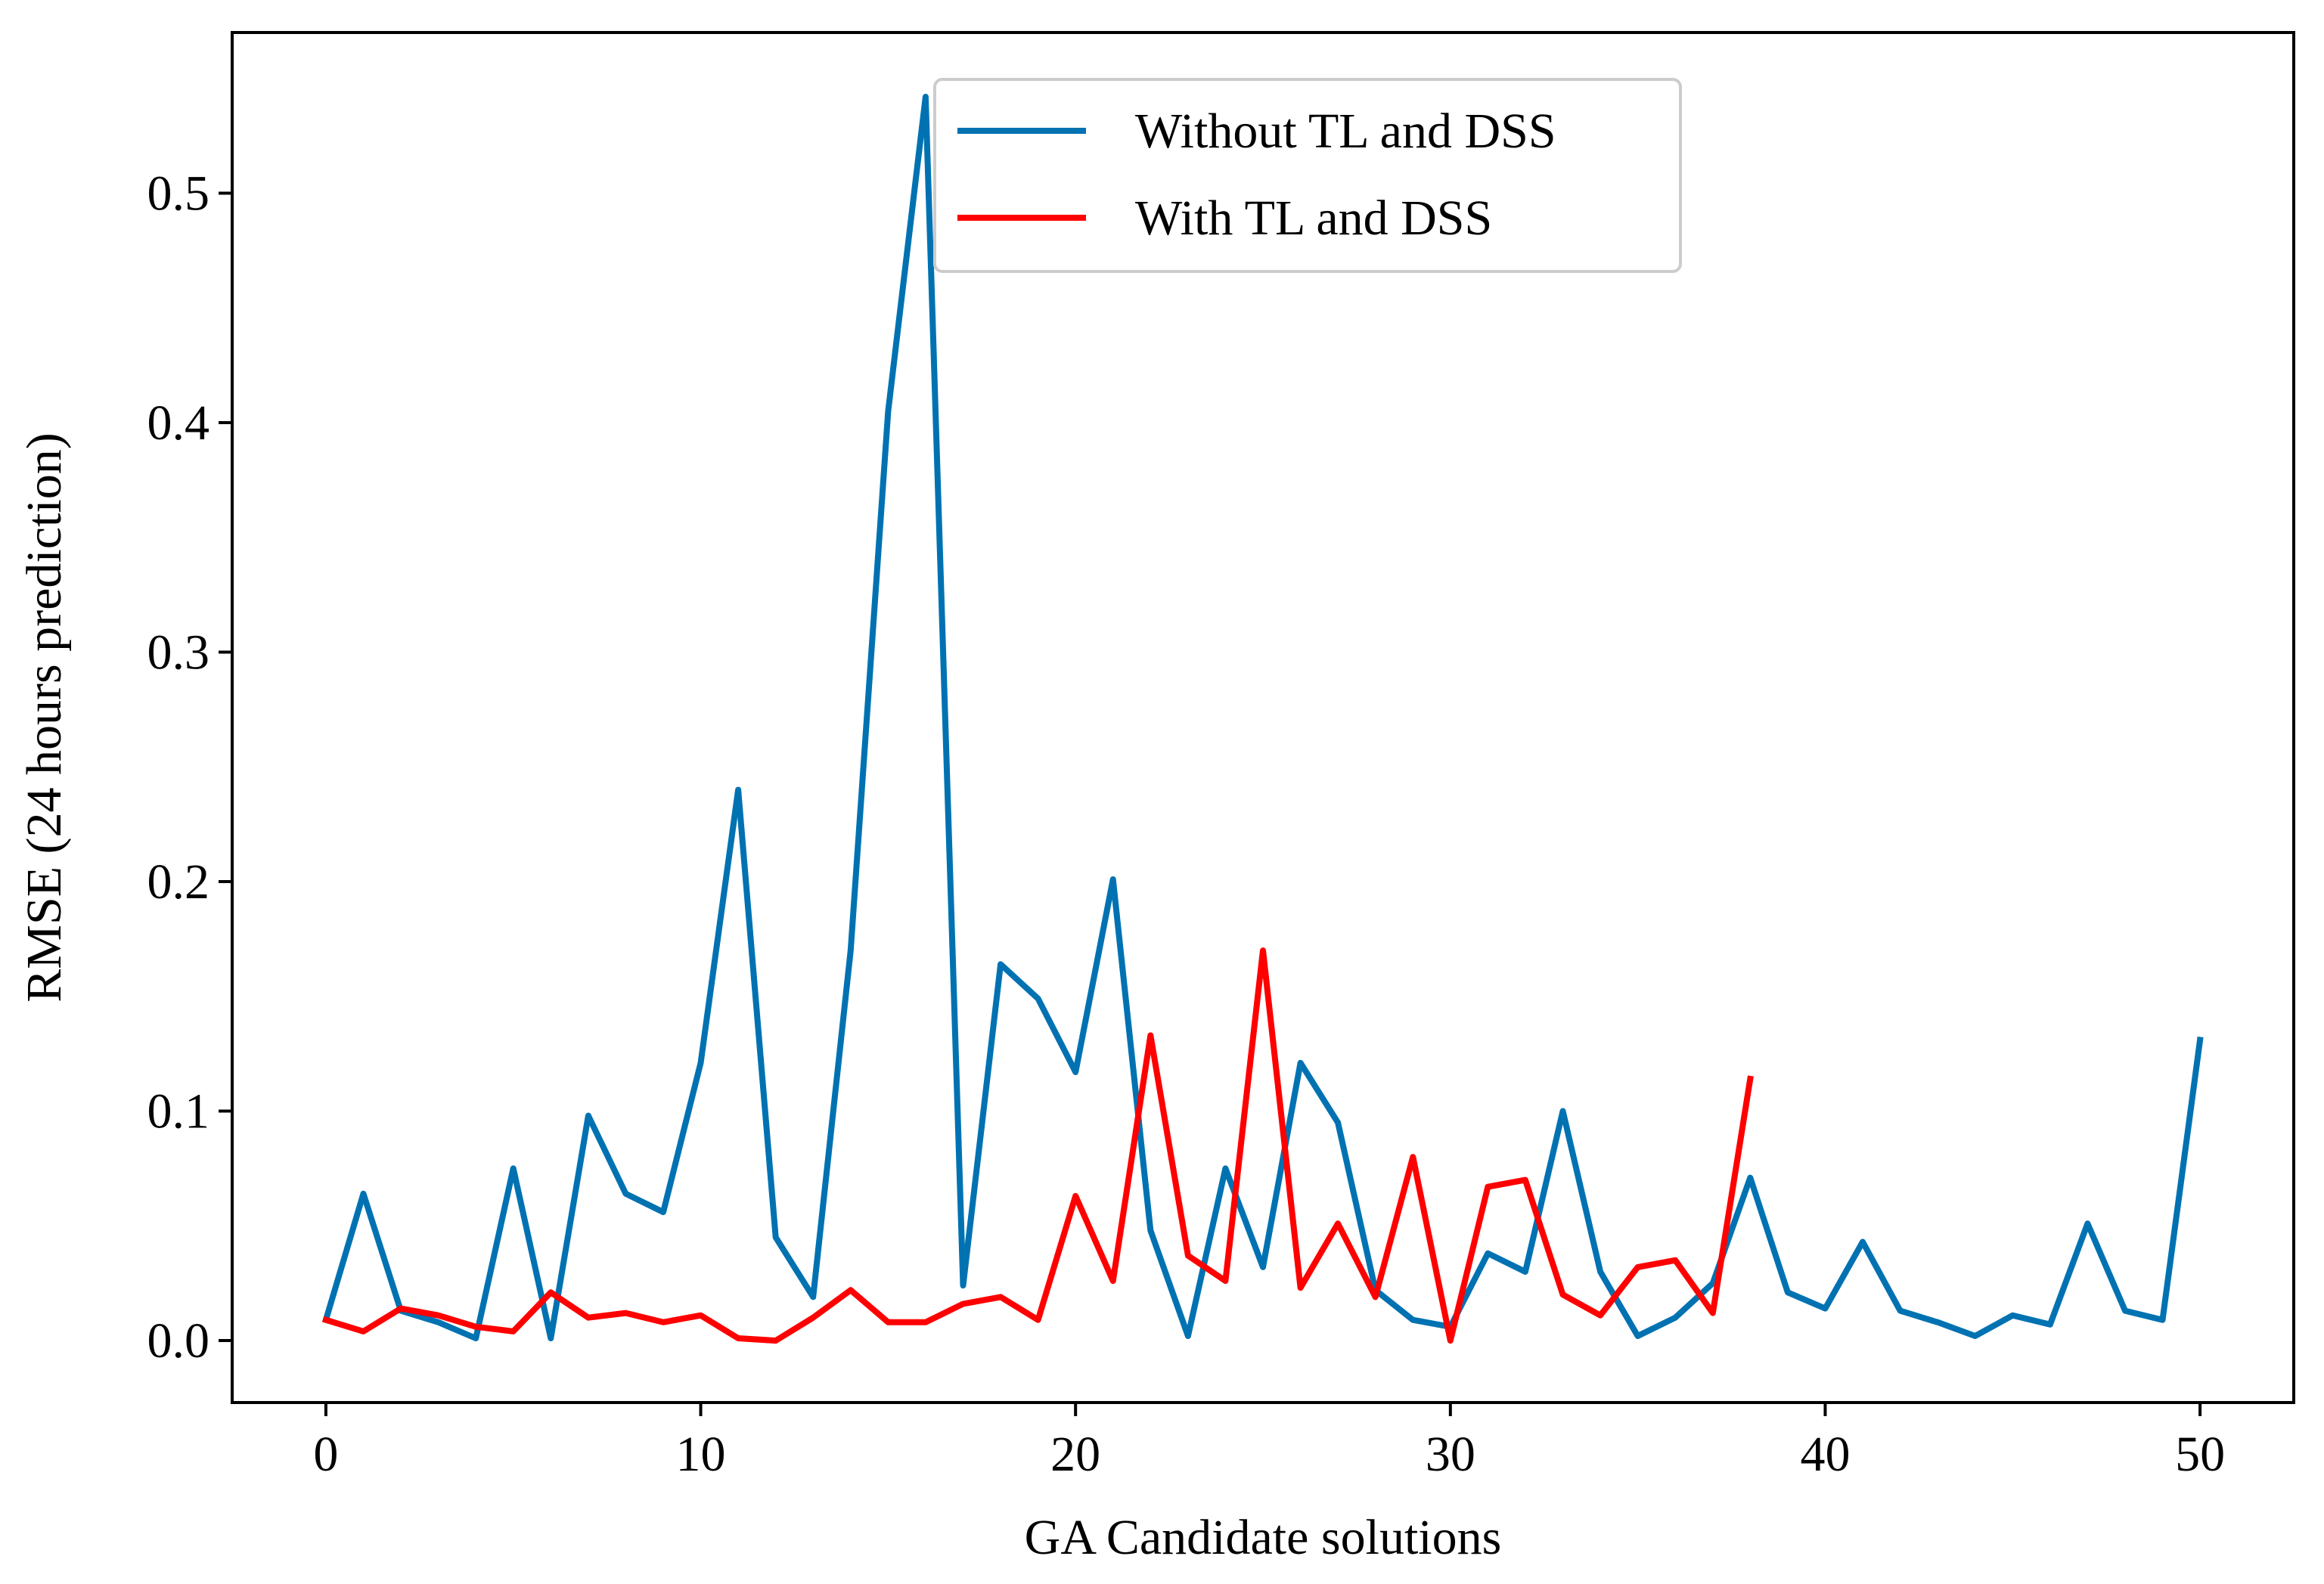 This screenshot has width=2324, height=1584. I want to click on x-axis-ticks: 0 10 20 30 40 50, so click(1269, 1442).